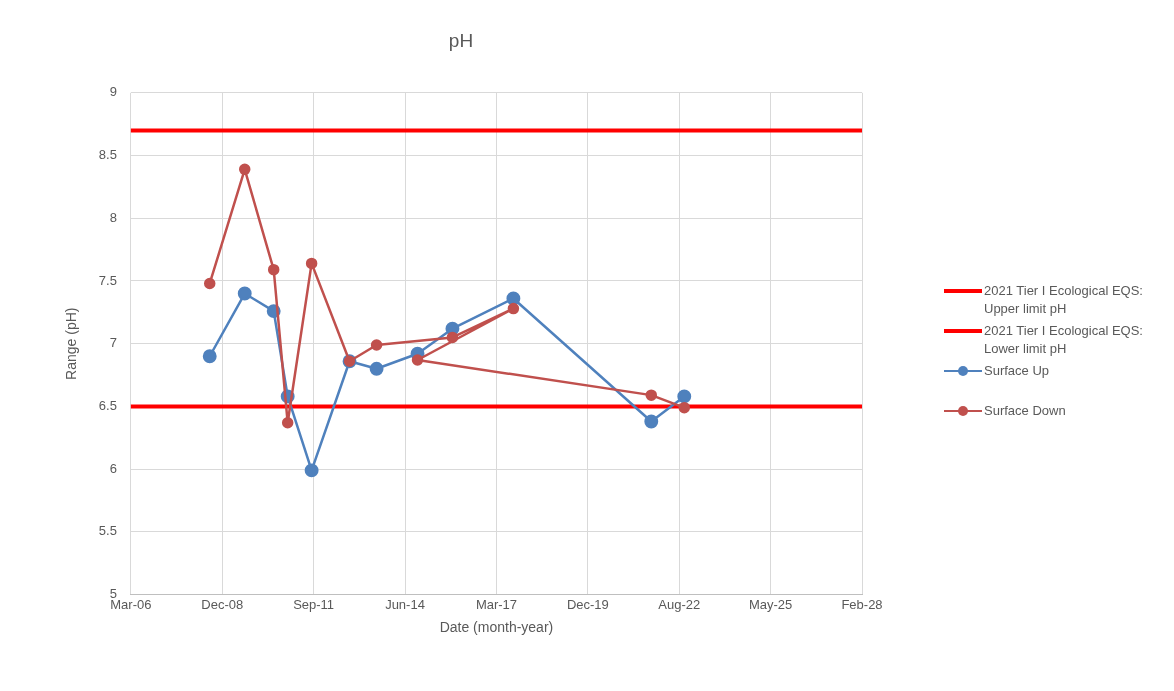 This screenshot has height=691, width=1174. Describe the element at coordinates (770, 604) in the screenshot. I see `x-tick-label: May-25` at that location.